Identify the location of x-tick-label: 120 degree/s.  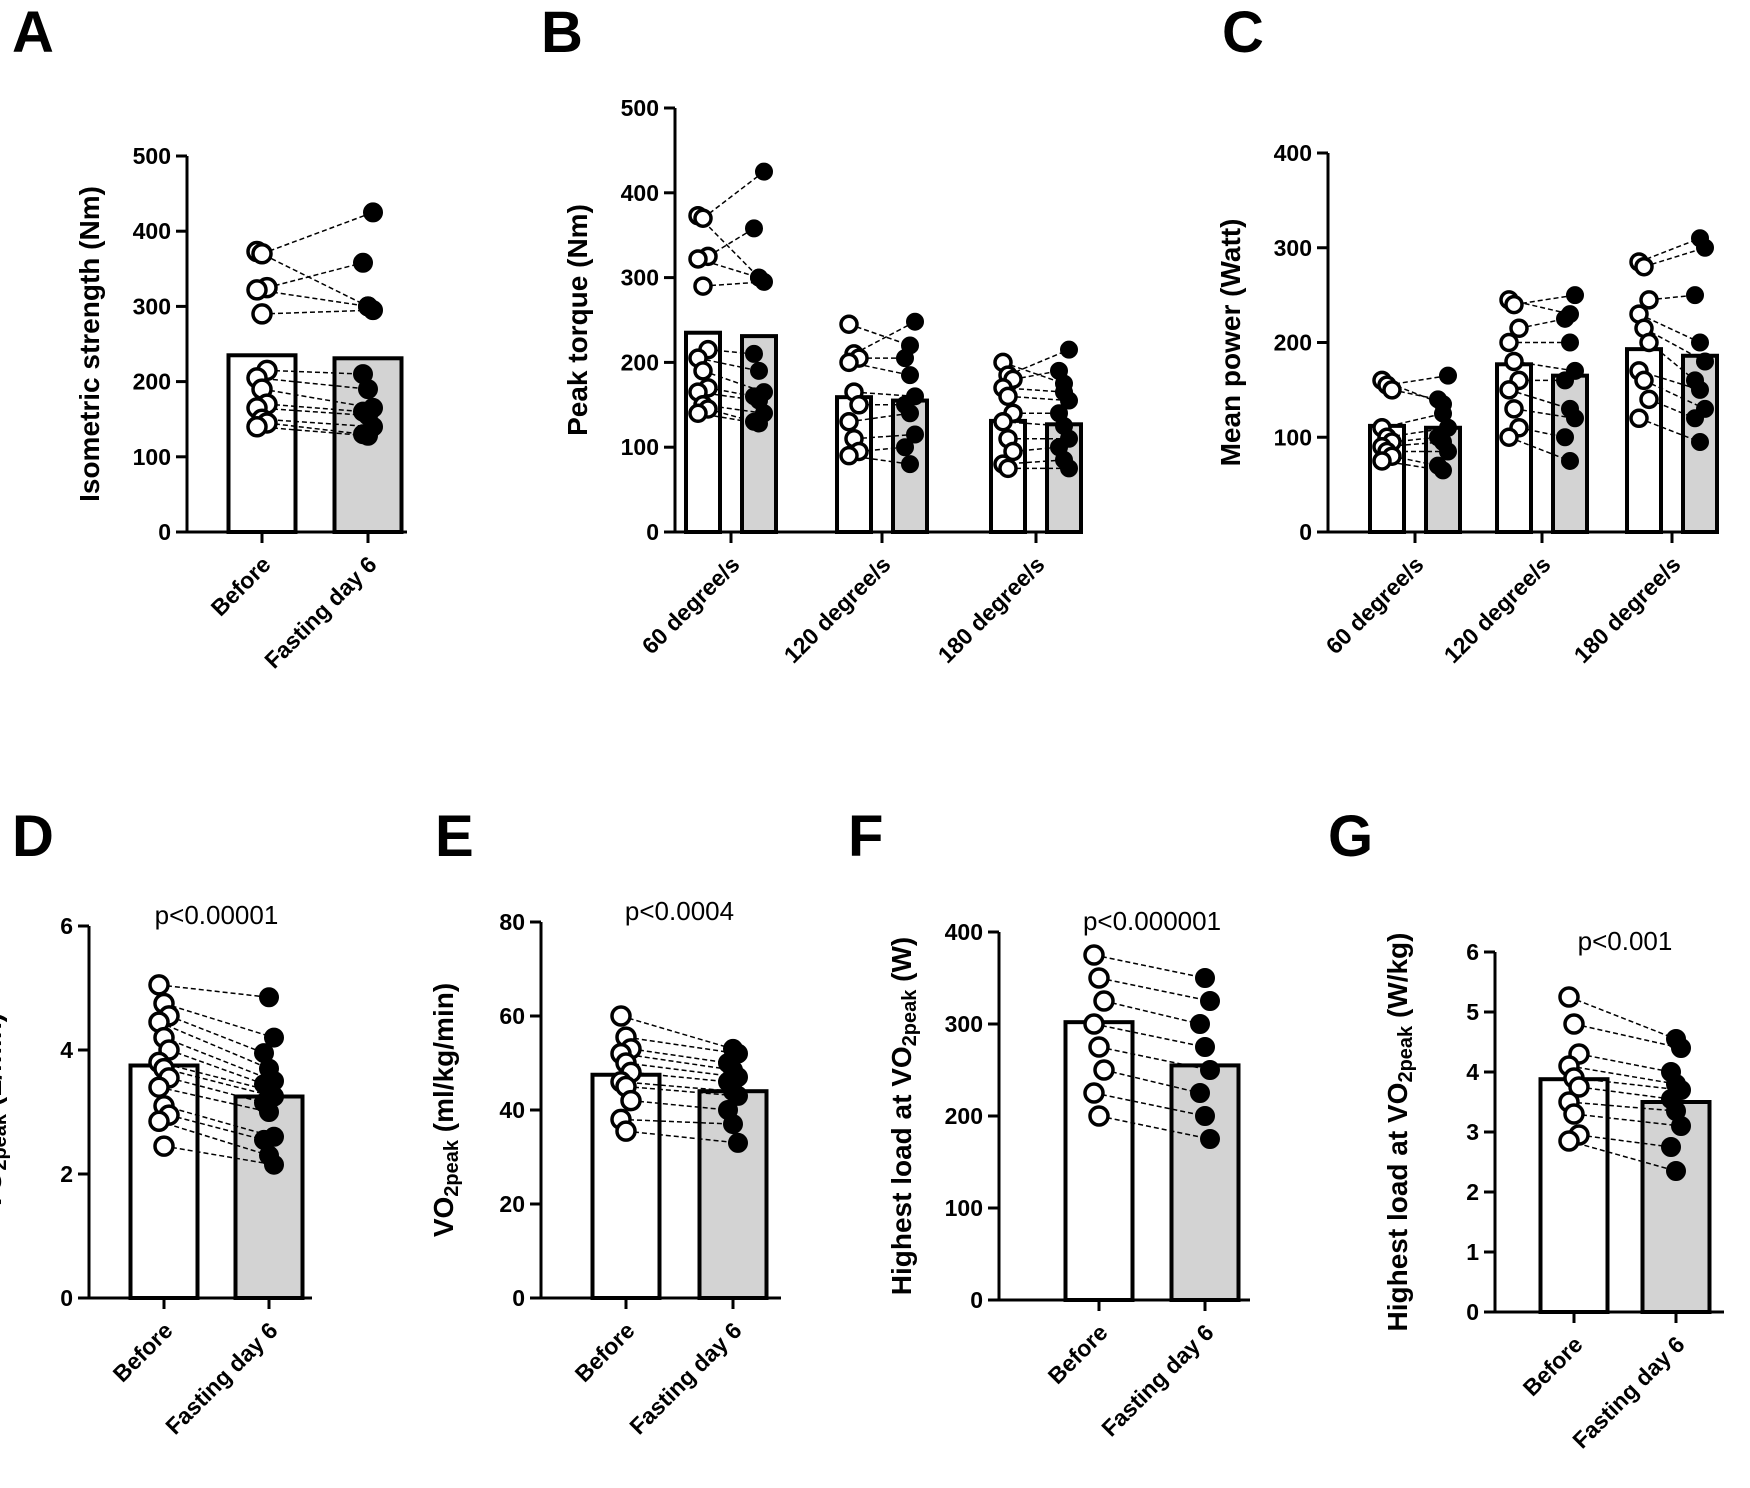
(1497, 609).